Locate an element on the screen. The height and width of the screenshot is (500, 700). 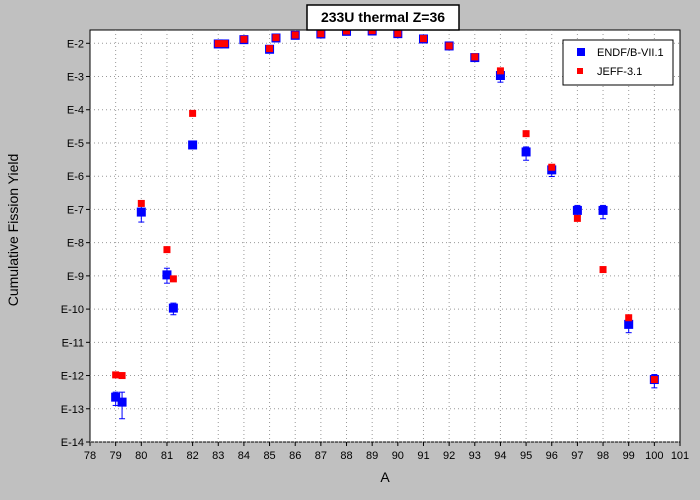
x-tick-label: 99 is located at coordinates (629, 456).